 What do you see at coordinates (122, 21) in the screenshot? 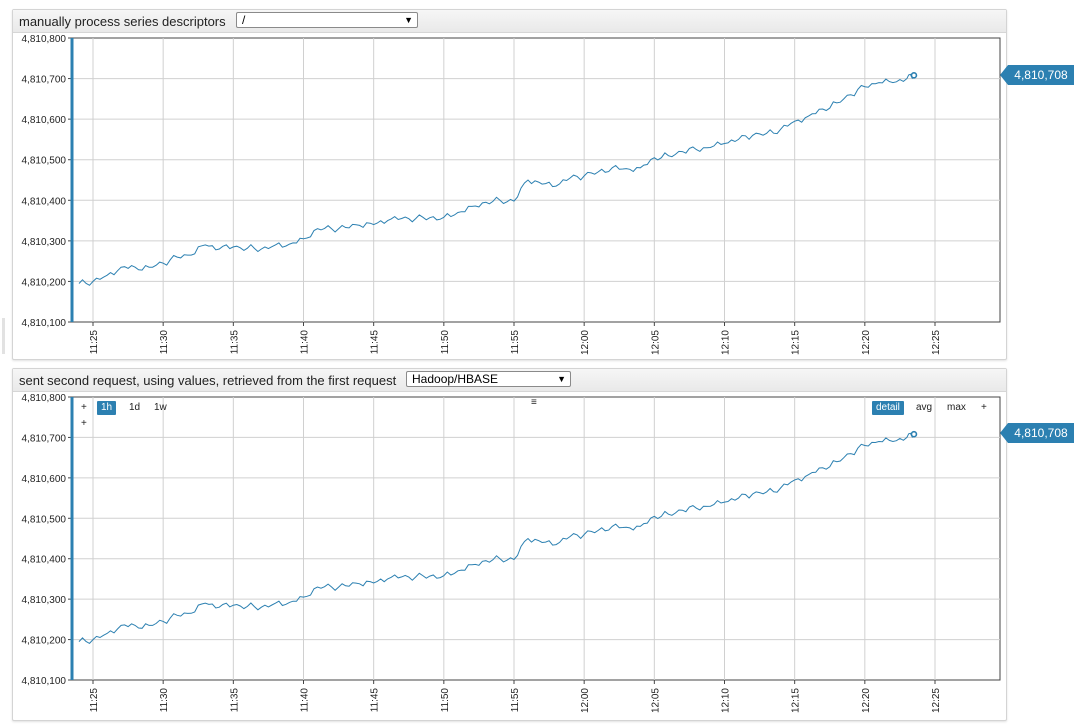
I see `widget-title: manually process series descriptors` at bounding box center [122, 21].